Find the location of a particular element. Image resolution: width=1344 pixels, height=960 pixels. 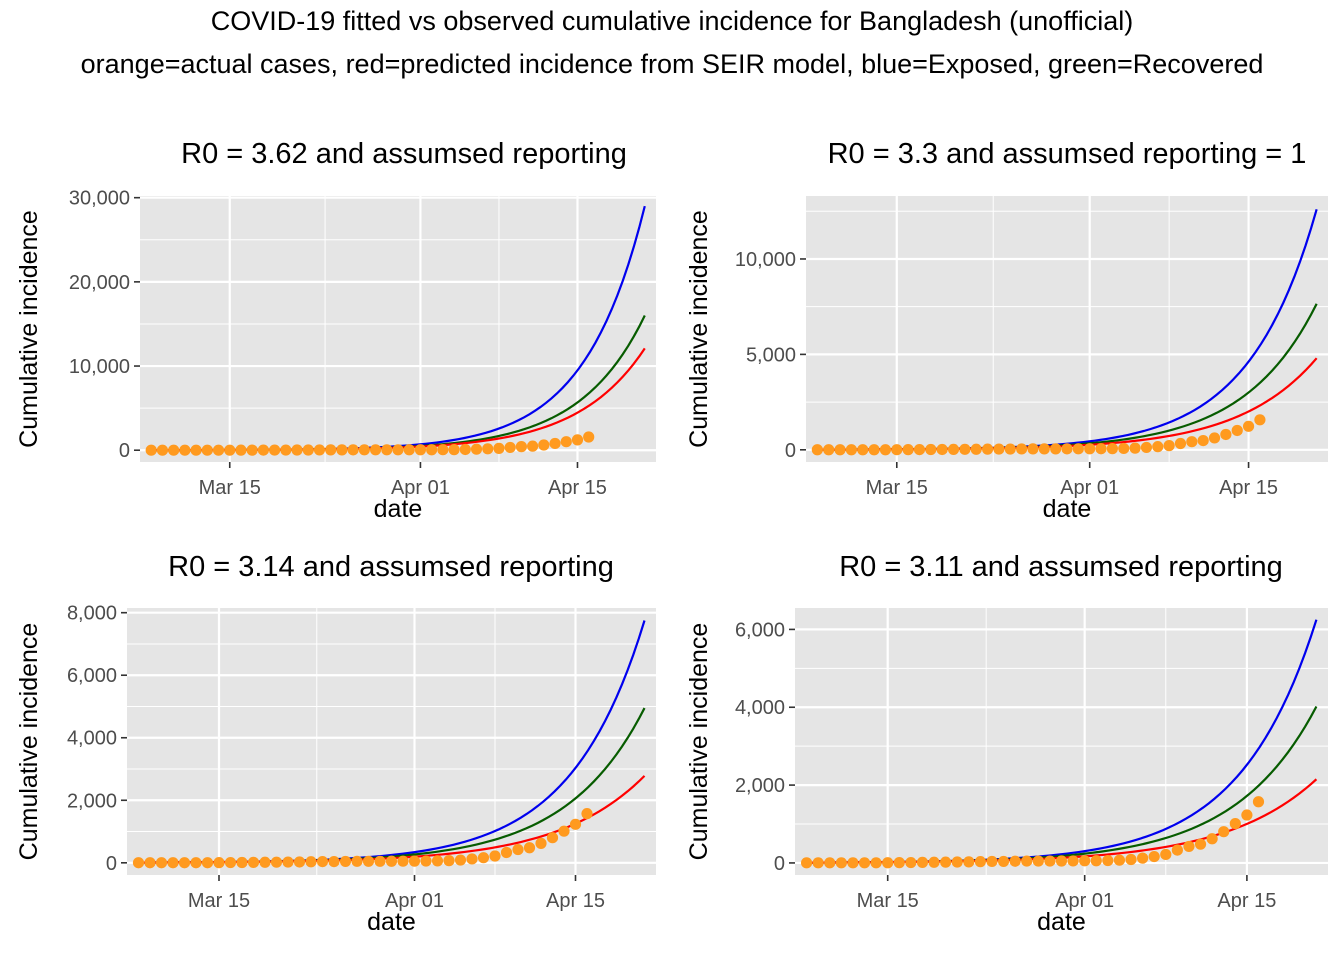

x-axis-label: date is located at coordinates (1061, 922).